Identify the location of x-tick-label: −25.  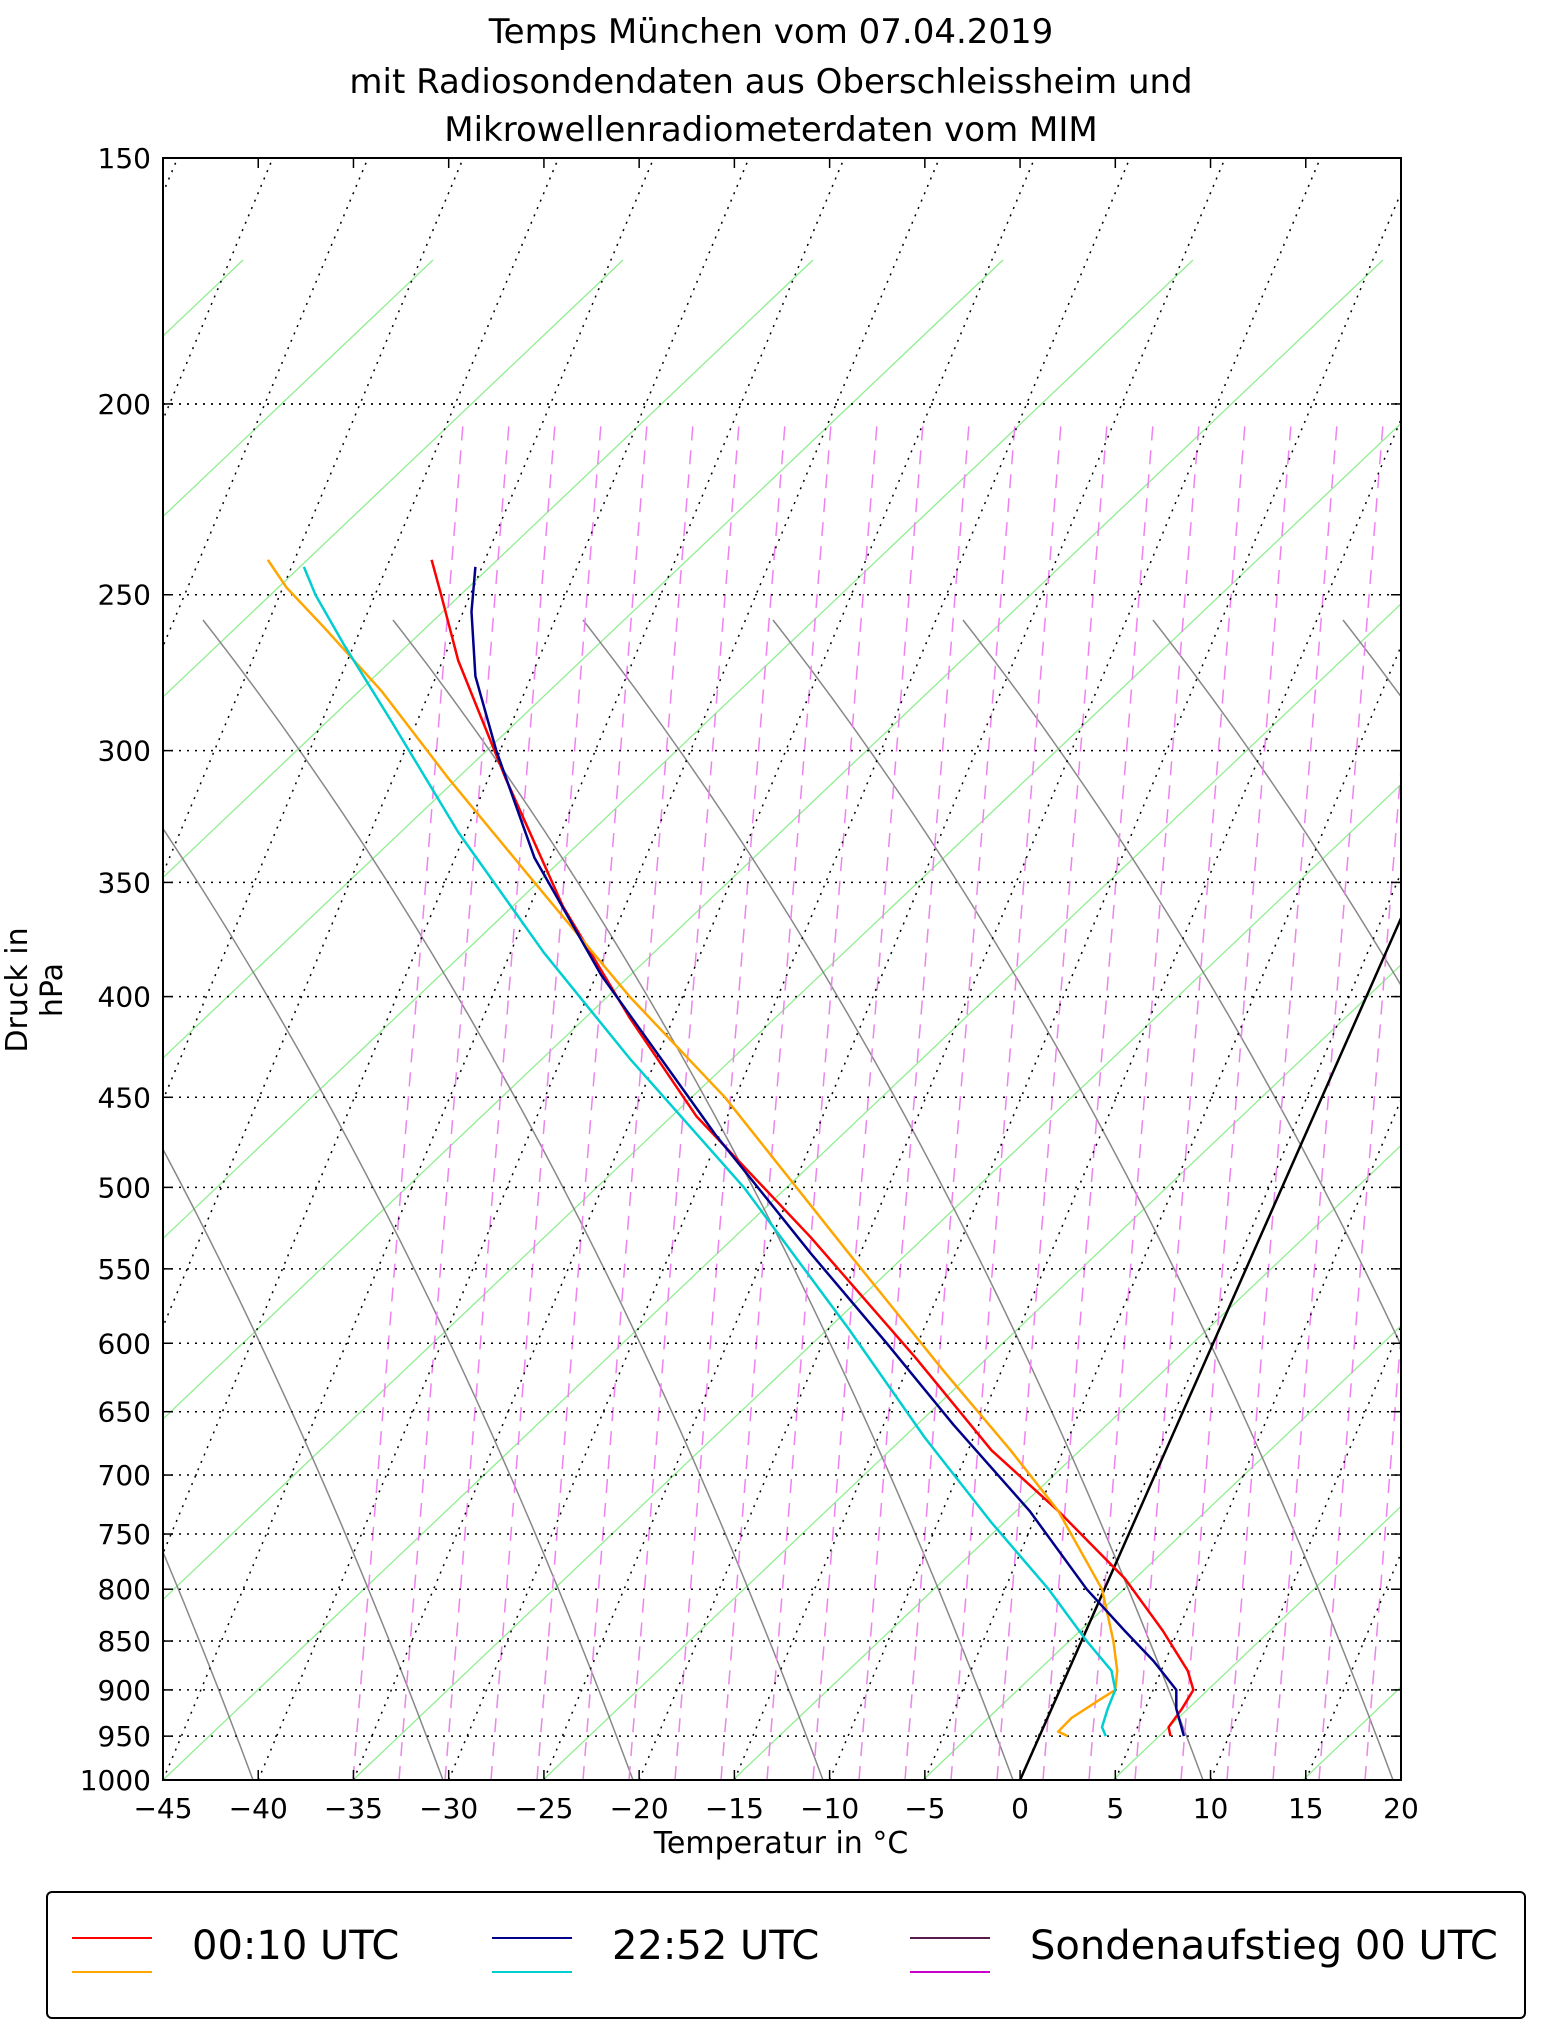
(543, 1808).